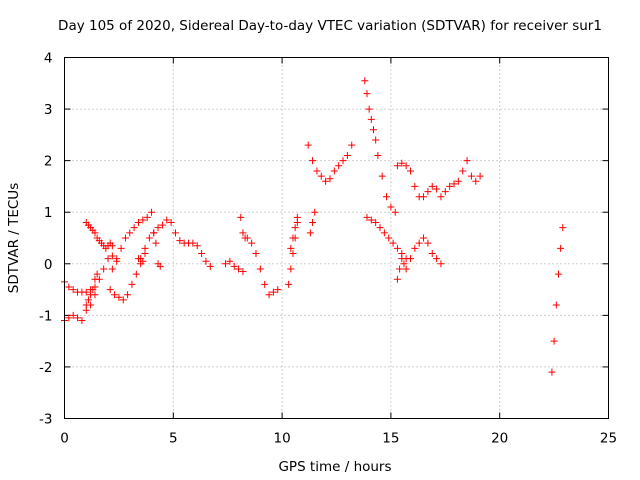 The image size is (640, 480). What do you see at coordinates (404, 240) in the screenshot?
I see `series-s17` at bounding box center [404, 240].